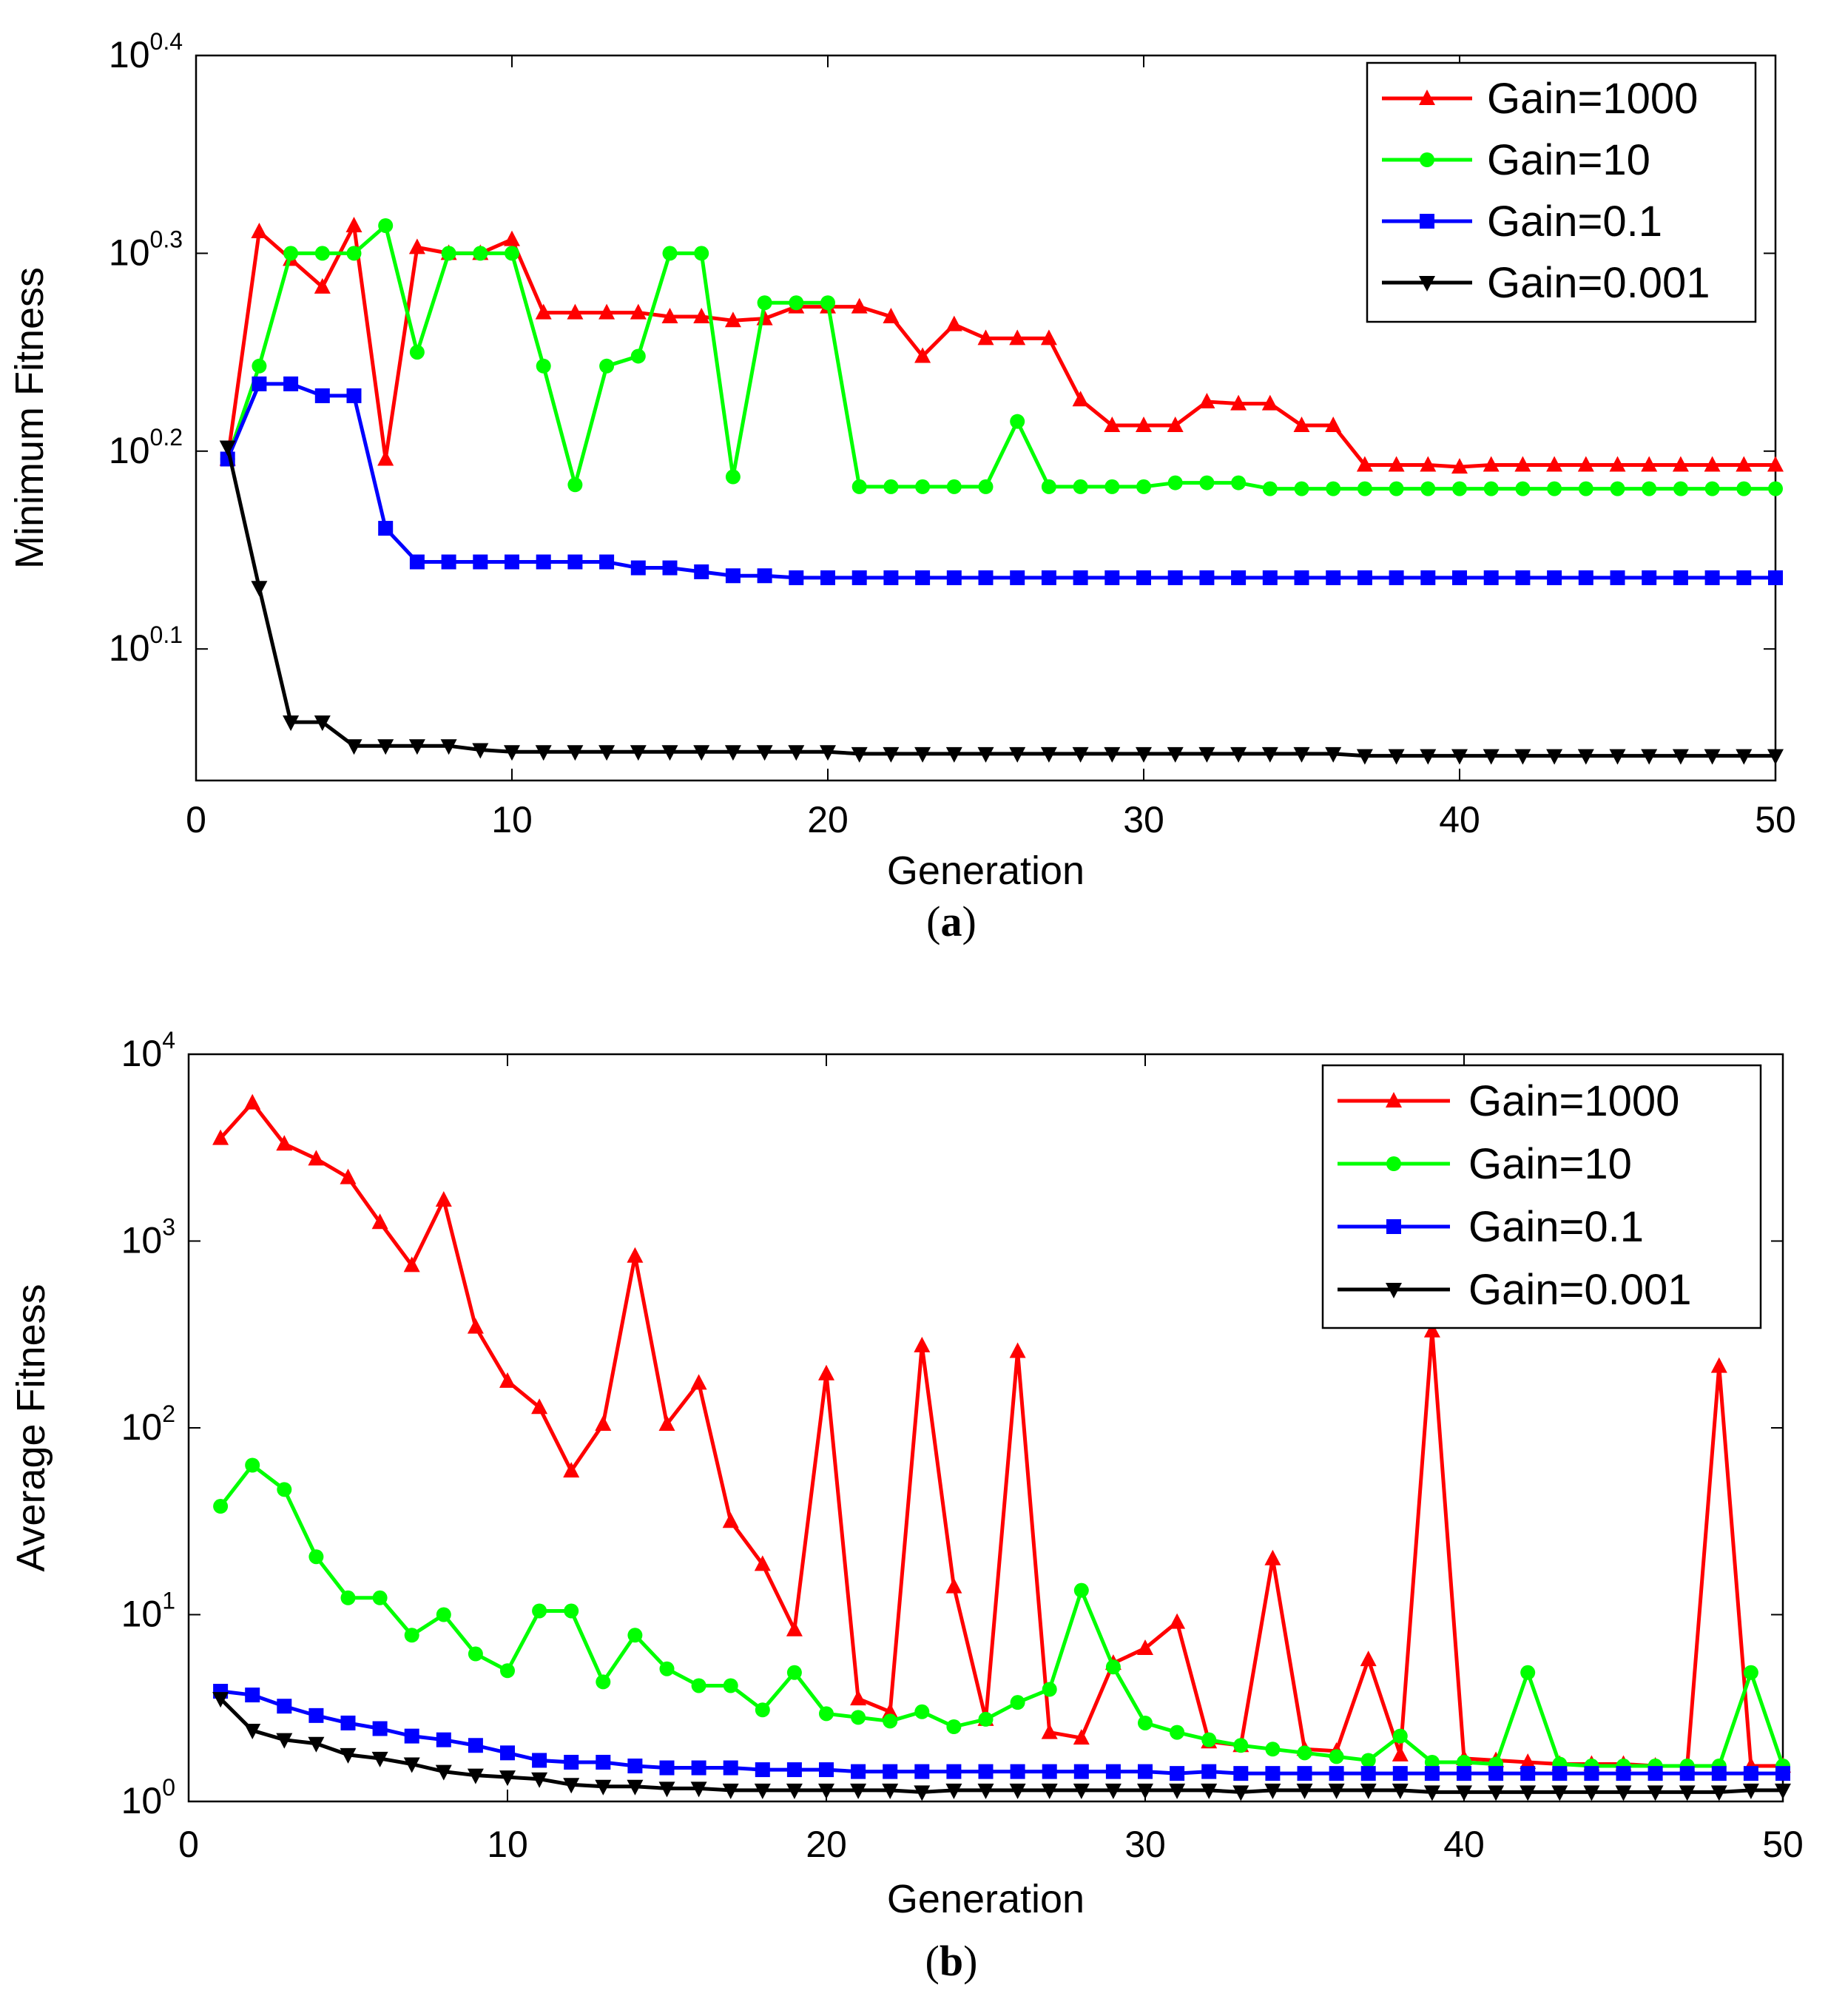 The image size is (1828, 2016). I want to click on y-tick-label: 10⁴, so click(148, 1050).